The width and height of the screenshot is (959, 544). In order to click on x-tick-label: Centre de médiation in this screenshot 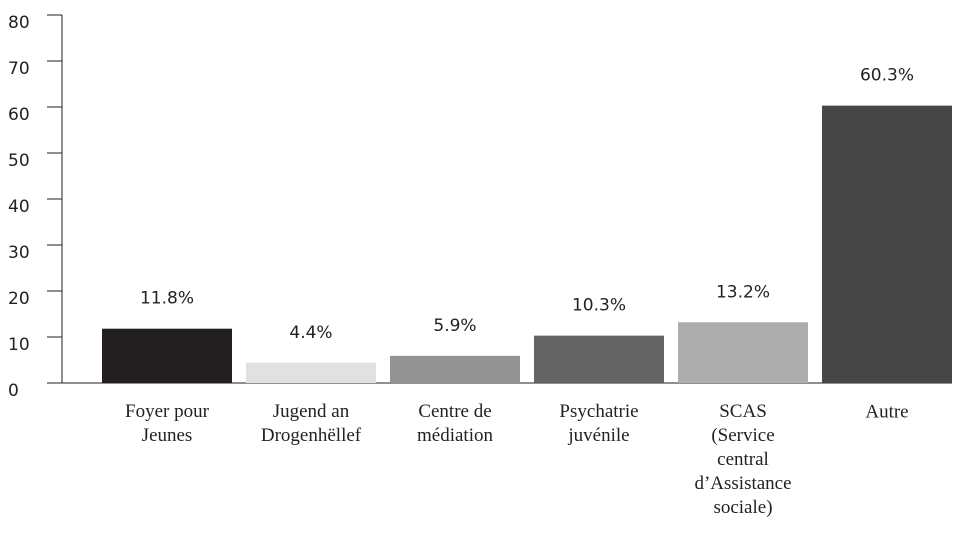, I will do `click(455, 423)`.